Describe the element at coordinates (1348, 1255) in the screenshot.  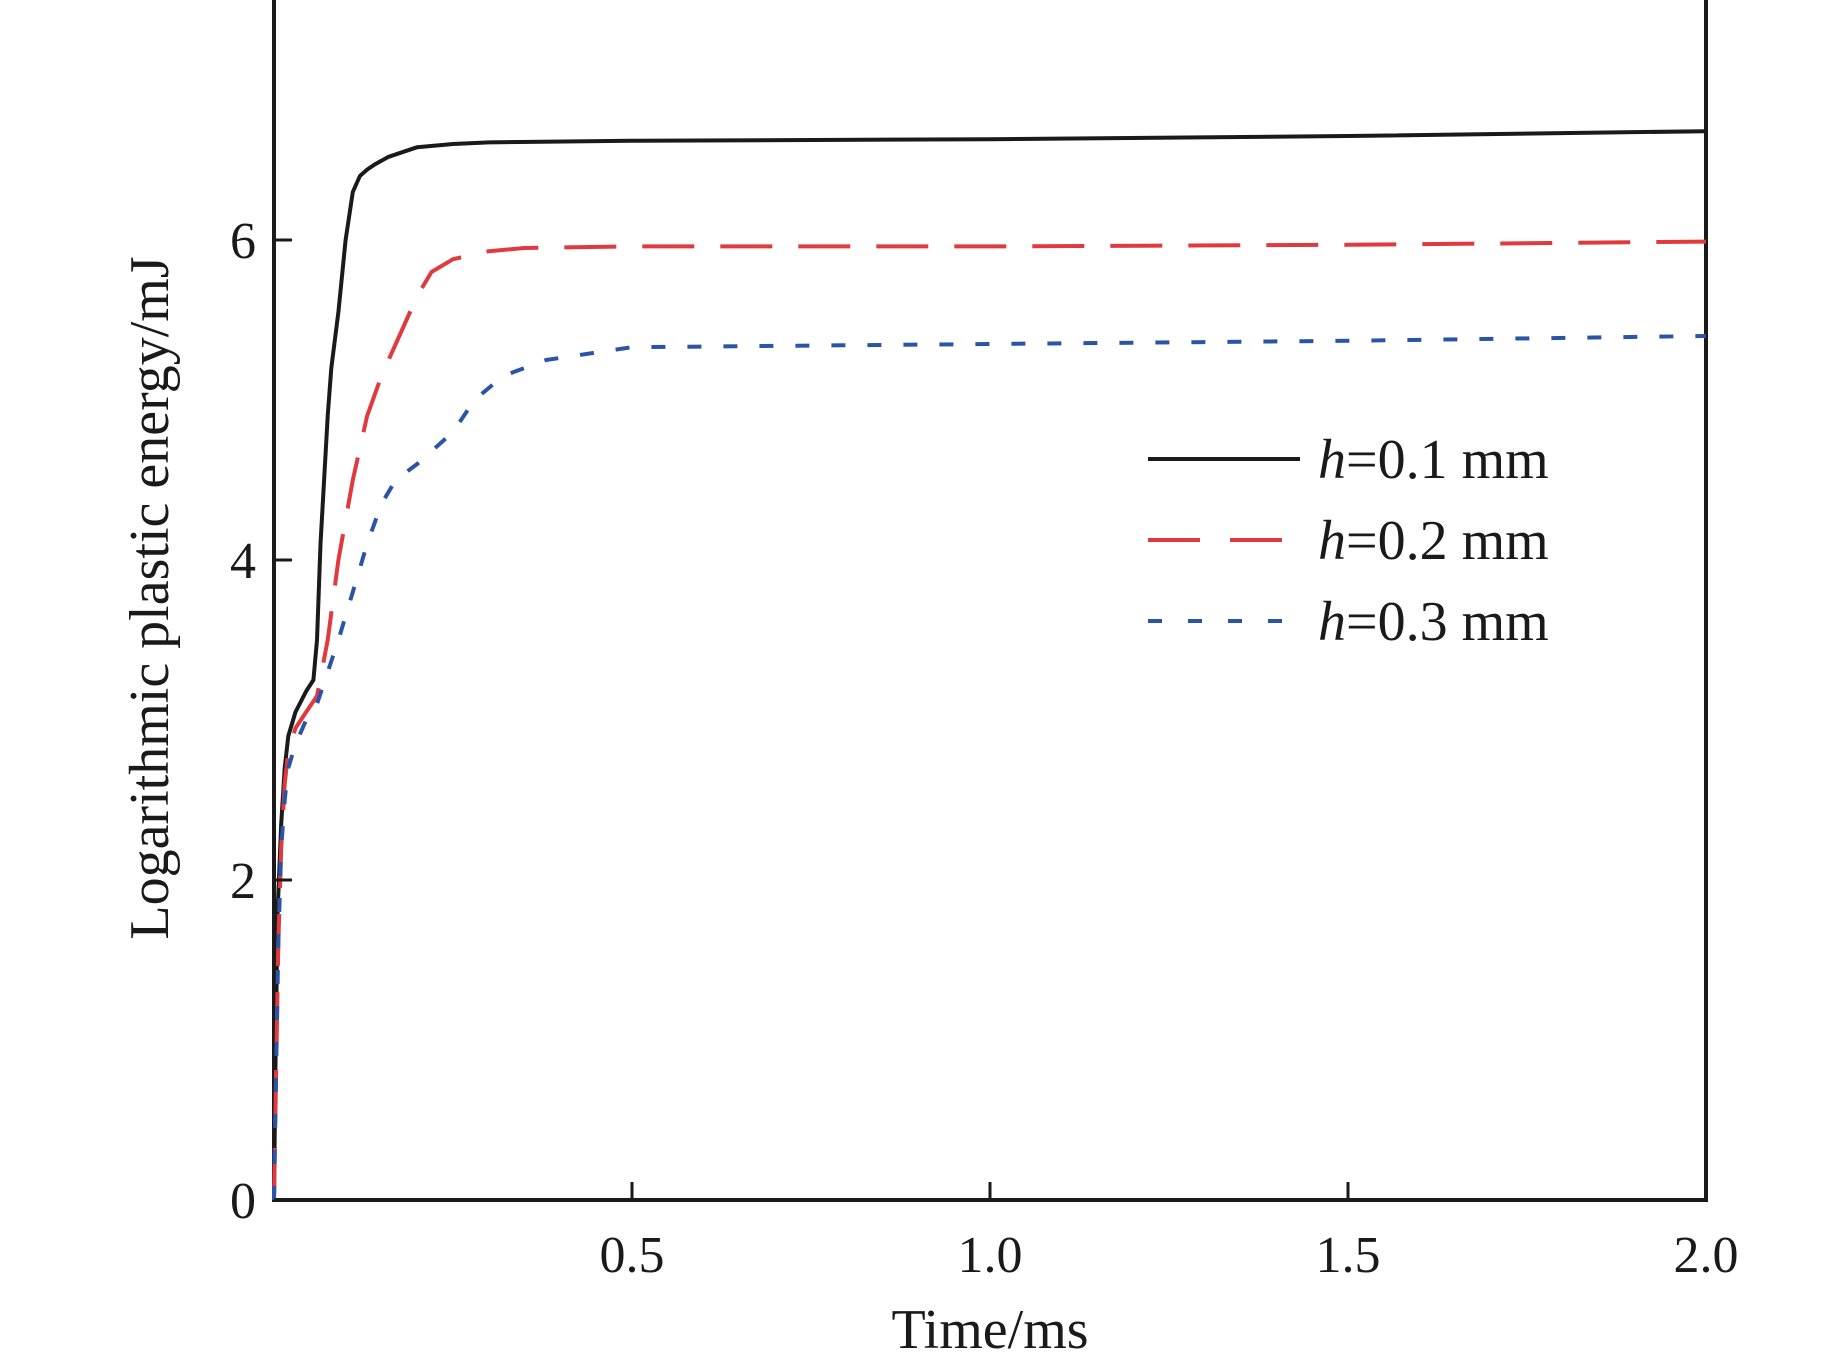
I see `x-tick-label: 1.5` at that location.